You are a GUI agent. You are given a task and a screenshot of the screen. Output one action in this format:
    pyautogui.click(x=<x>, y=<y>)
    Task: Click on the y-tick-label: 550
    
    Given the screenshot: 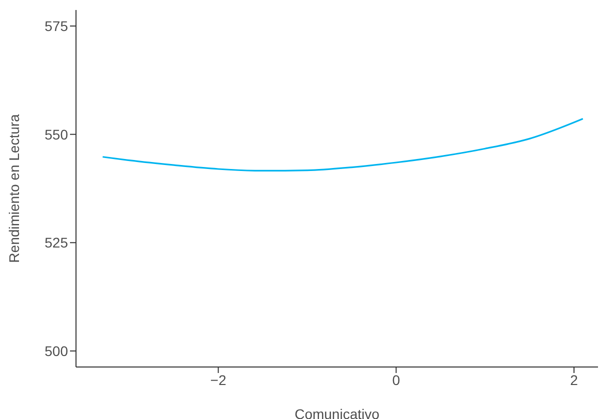 What is the action you would take?
    pyautogui.click(x=56, y=134)
    